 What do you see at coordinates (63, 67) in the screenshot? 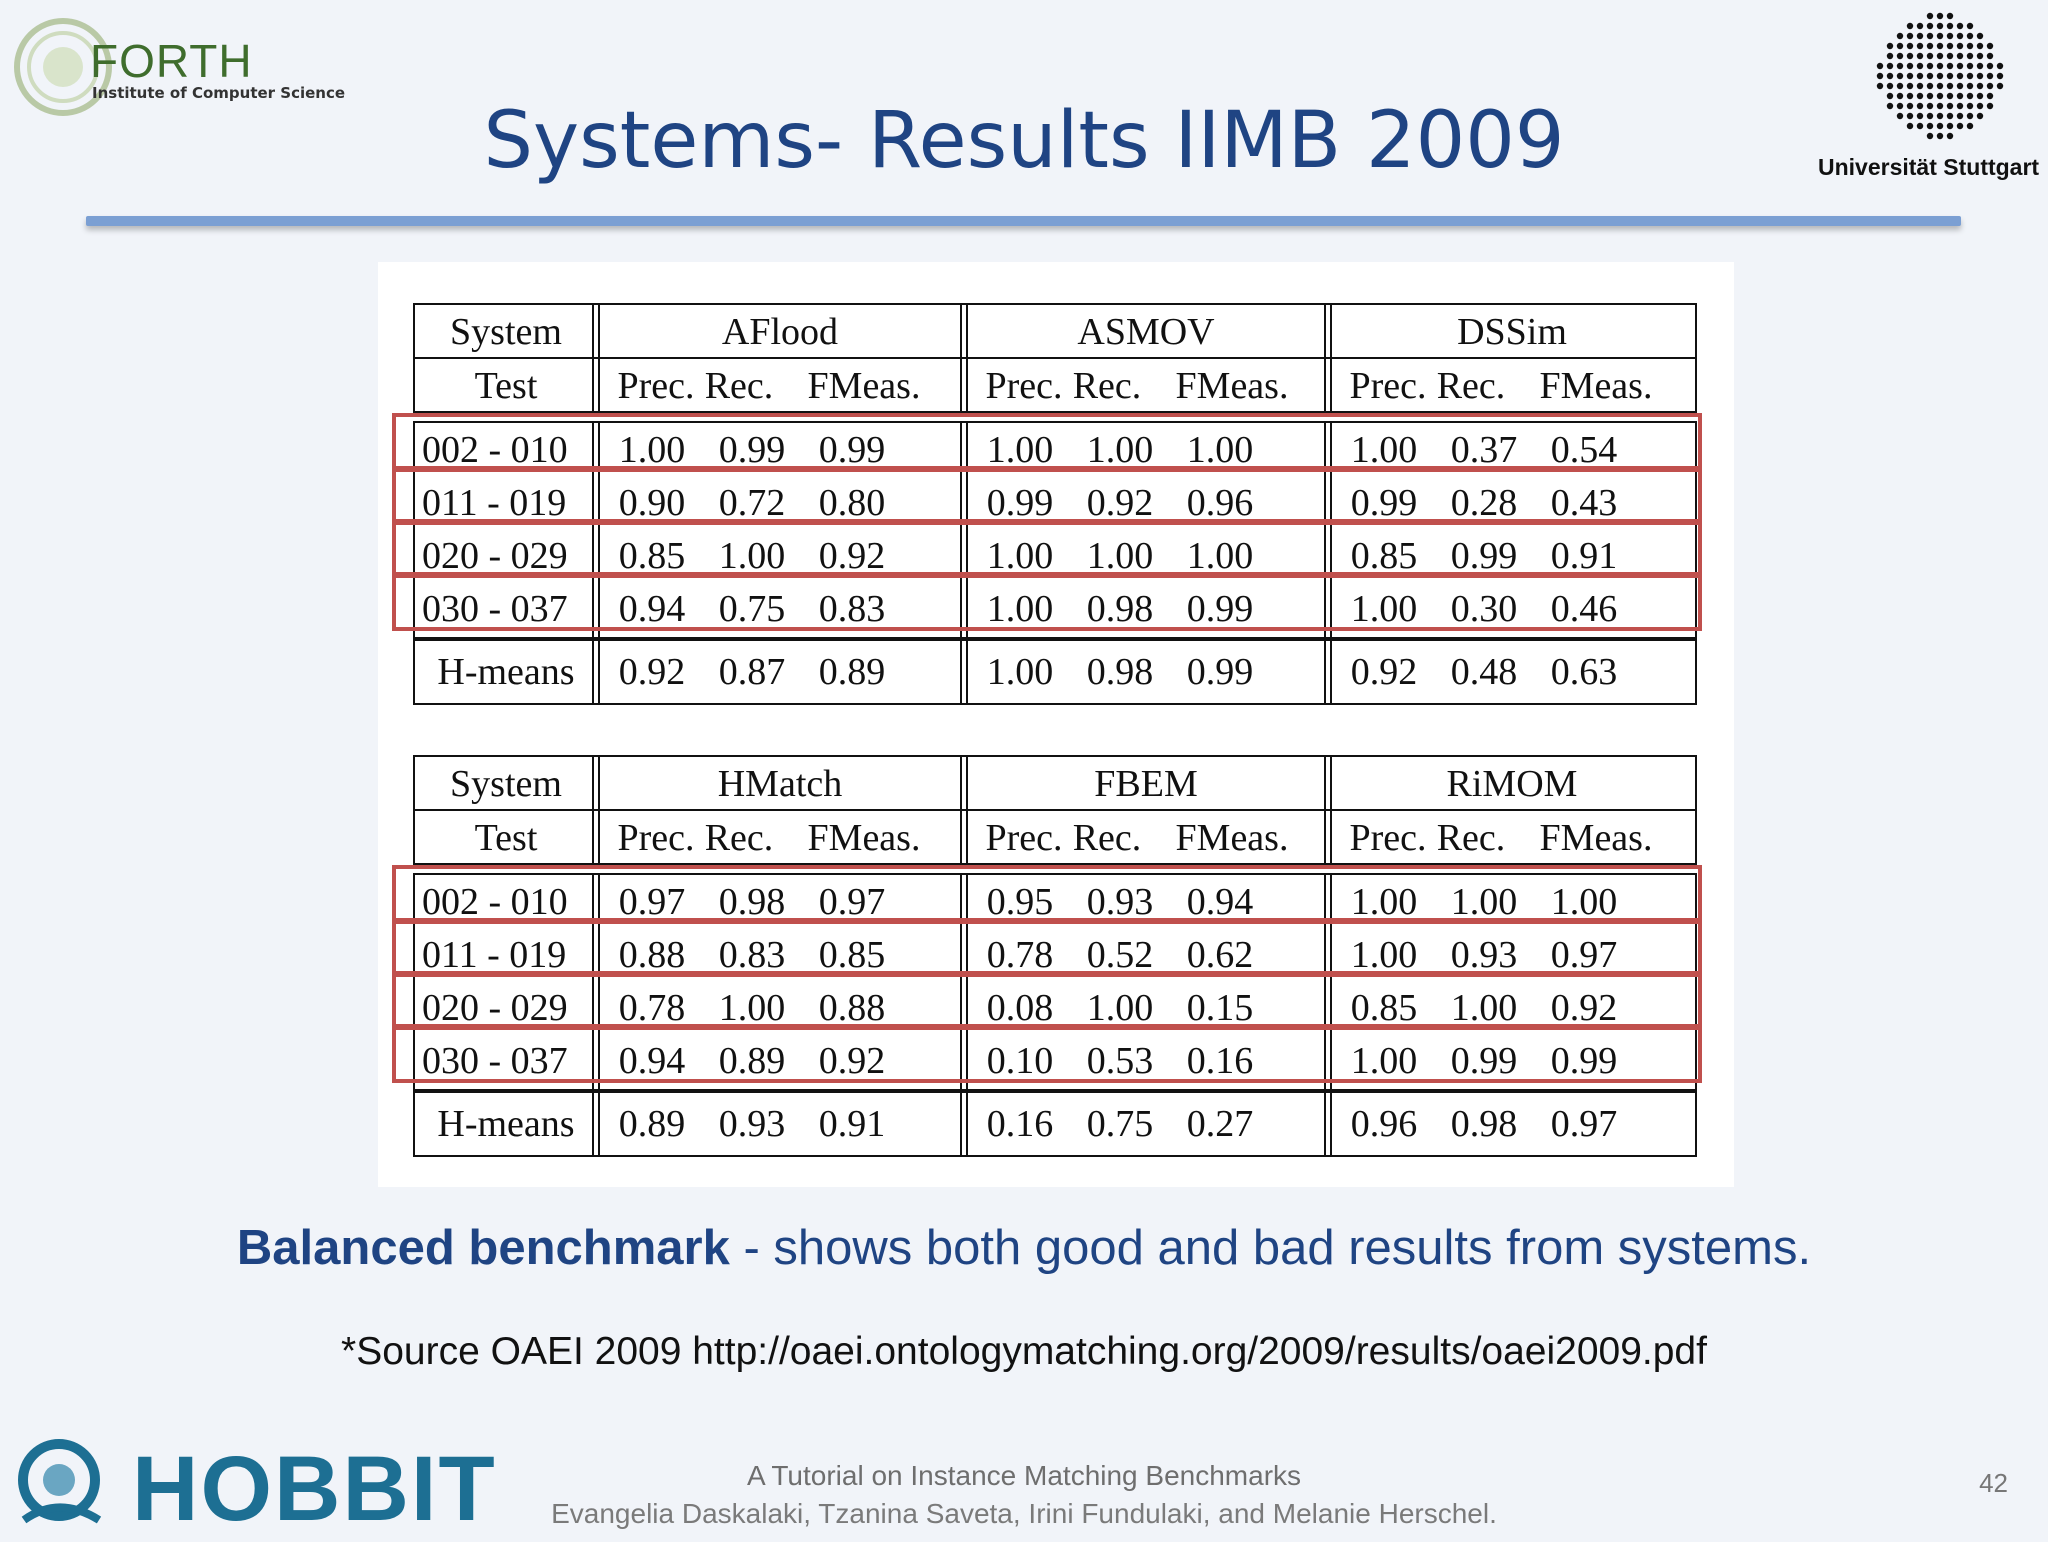
I see `forth-seal-icon` at bounding box center [63, 67].